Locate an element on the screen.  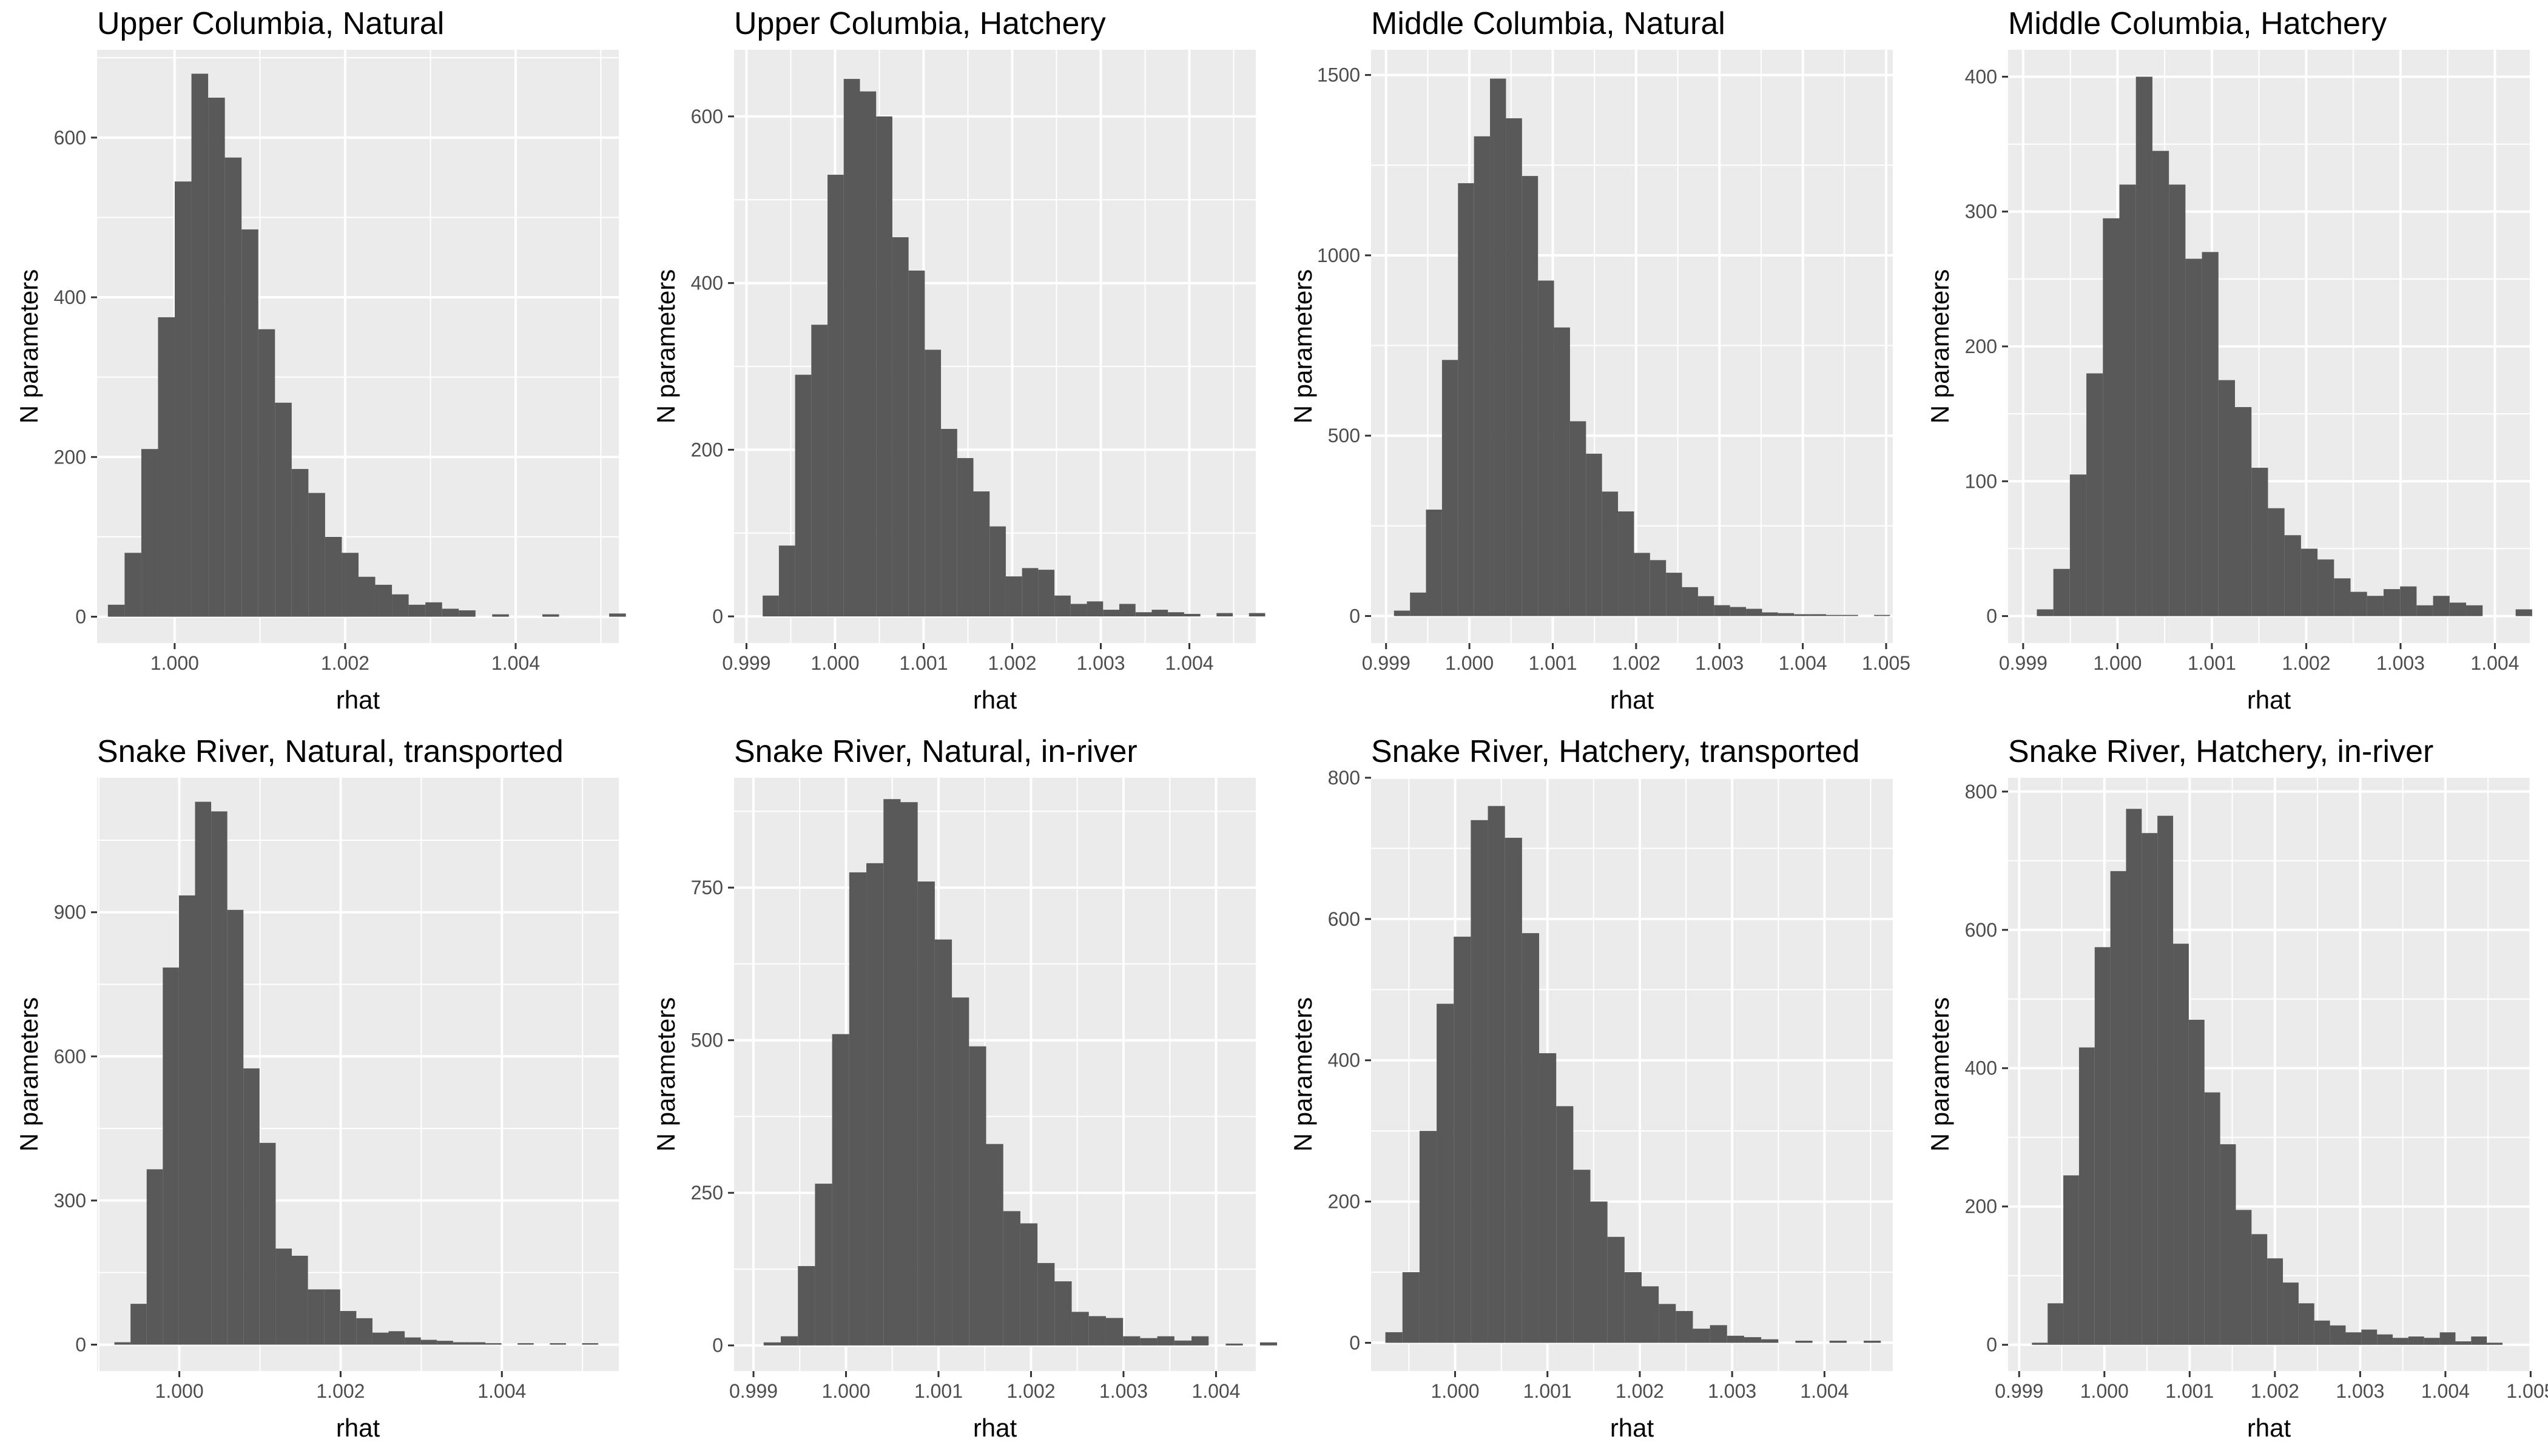
y-tick-label: 1500 is located at coordinates (1338, 75).